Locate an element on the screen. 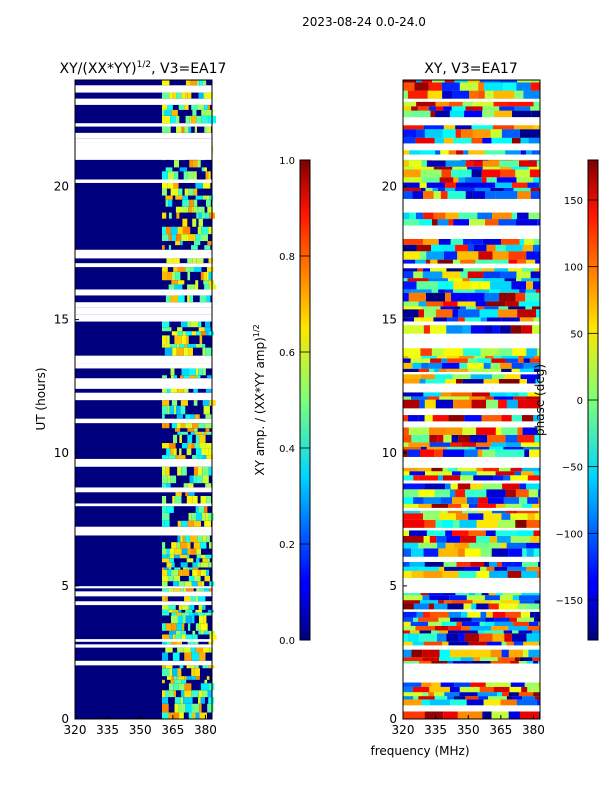 The image size is (600, 800). amp-colorbar-gradient is located at coordinates (305, 400).